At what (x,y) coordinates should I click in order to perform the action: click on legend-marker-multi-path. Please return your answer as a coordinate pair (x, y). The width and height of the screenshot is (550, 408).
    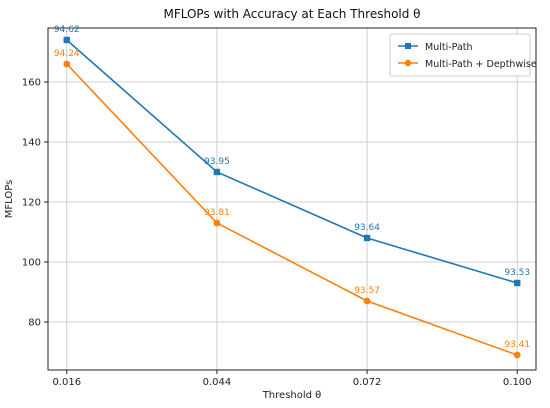
    Looking at the image, I should click on (408, 46).